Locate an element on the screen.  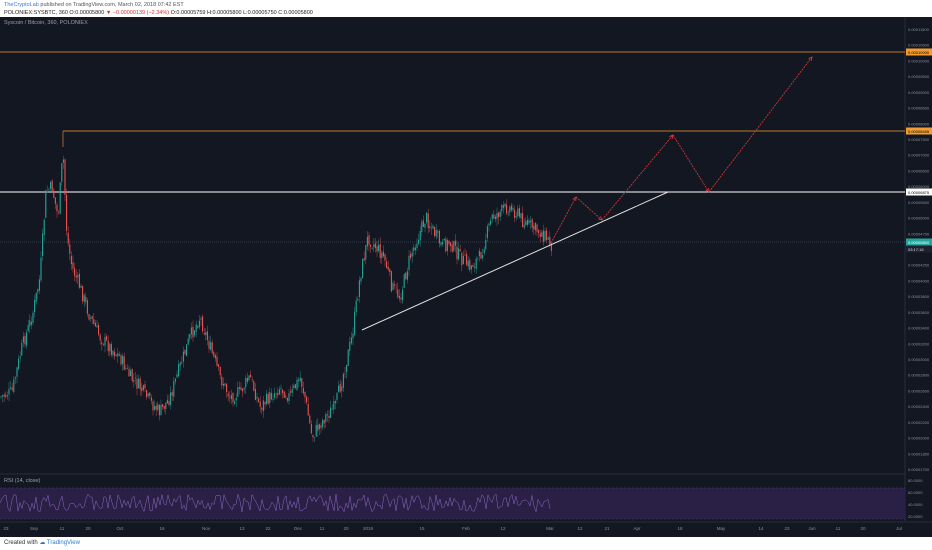
price-tick-label: 0.00009000 is located at coordinates (919, 92).